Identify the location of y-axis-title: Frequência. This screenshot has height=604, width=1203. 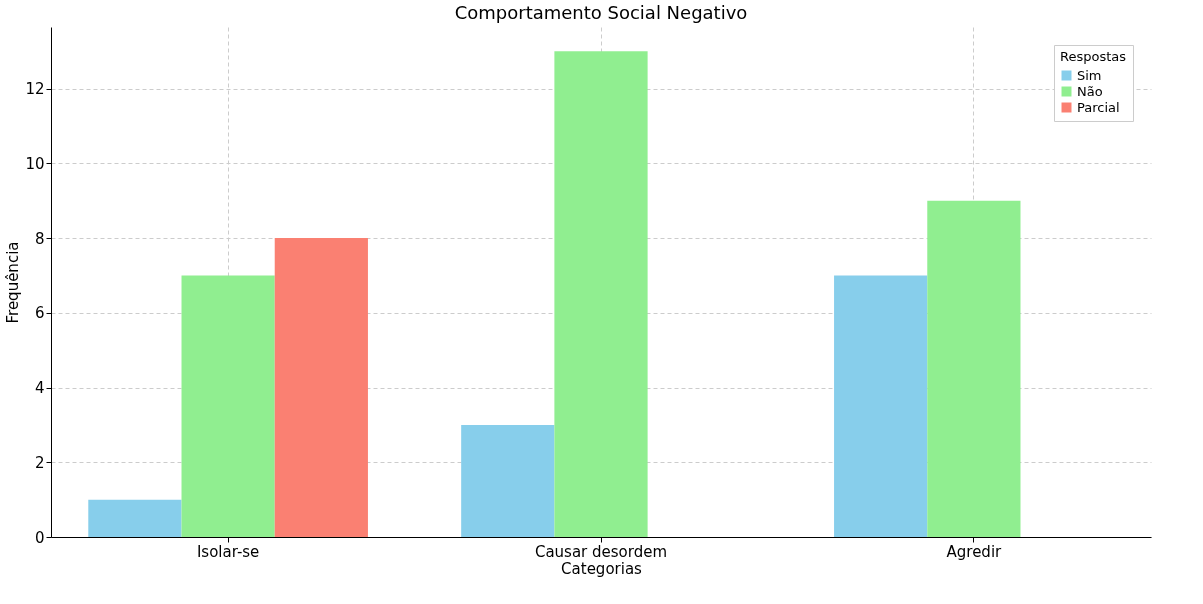
(13, 282).